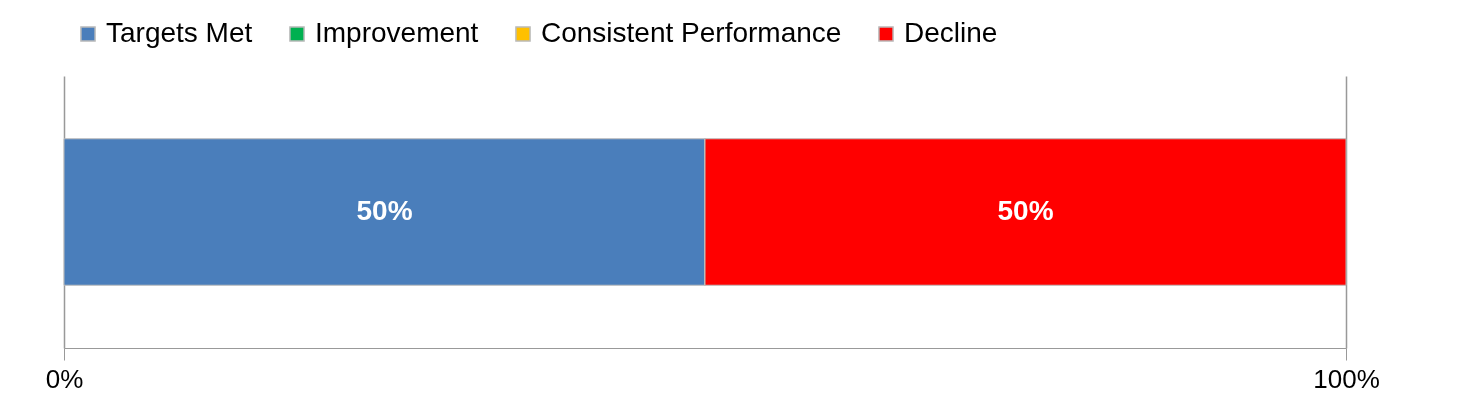  What do you see at coordinates (179, 32) in the screenshot?
I see `legend-label: Targets Met` at bounding box center [179, 32].